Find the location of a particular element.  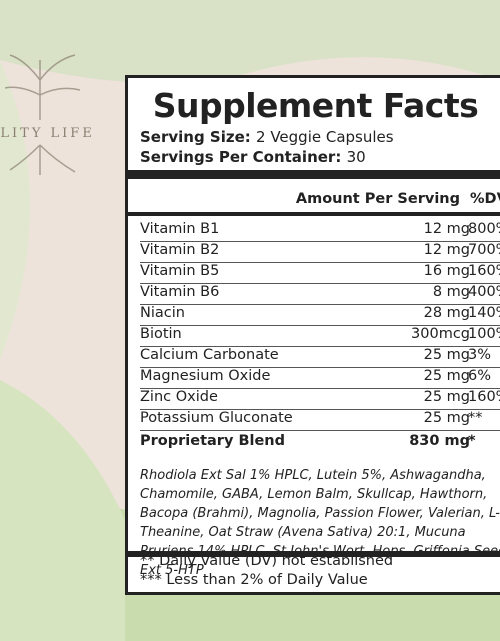

brand-logo: ALITY LIFE is located at coordinates (47, 133).